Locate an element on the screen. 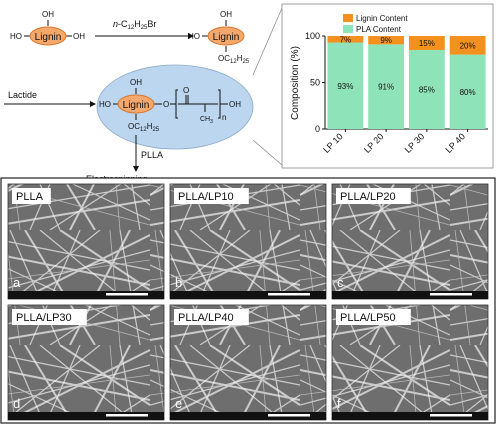  sem-panel: PLLA/LP40 e is located at coordinates (248, 362).